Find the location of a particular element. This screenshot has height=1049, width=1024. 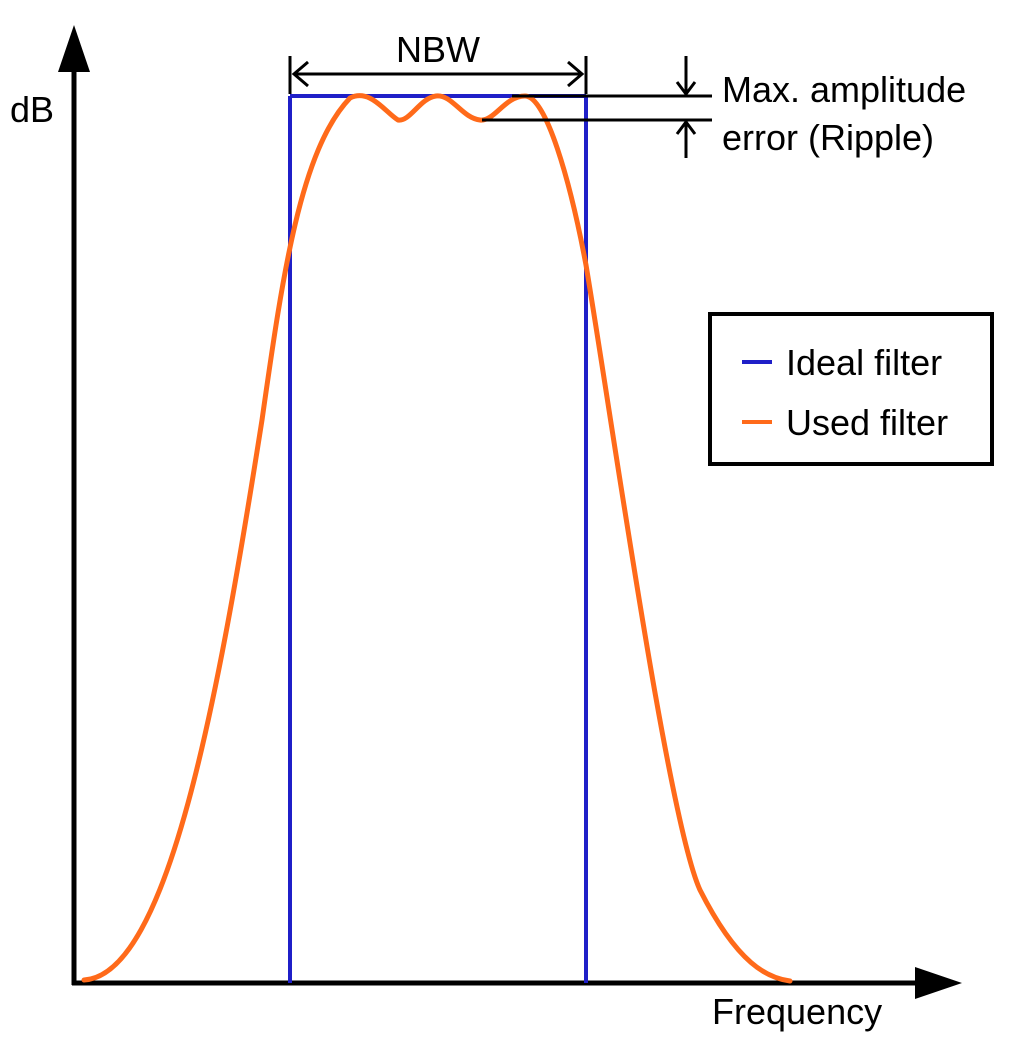

nbw-dimension: NBW is located at coordinates (438, 61).